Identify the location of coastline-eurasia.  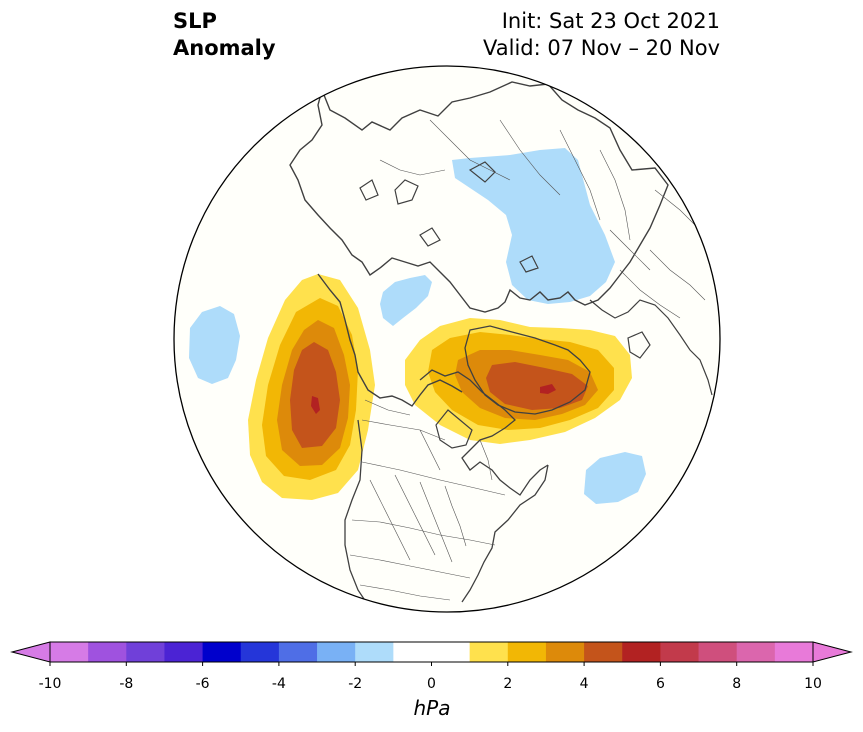
(479, 197).